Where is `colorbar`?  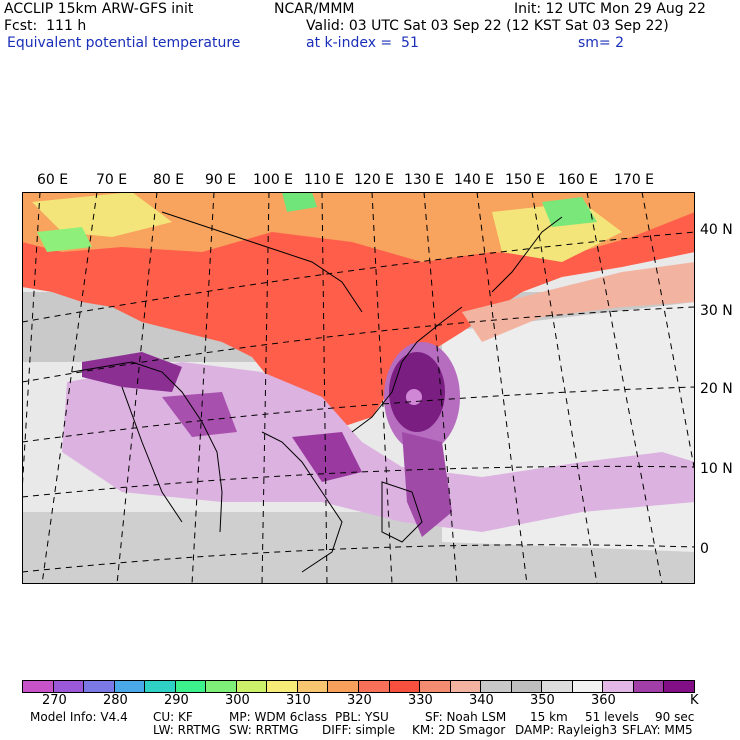 colorbar is located at coordinates (358, 686).